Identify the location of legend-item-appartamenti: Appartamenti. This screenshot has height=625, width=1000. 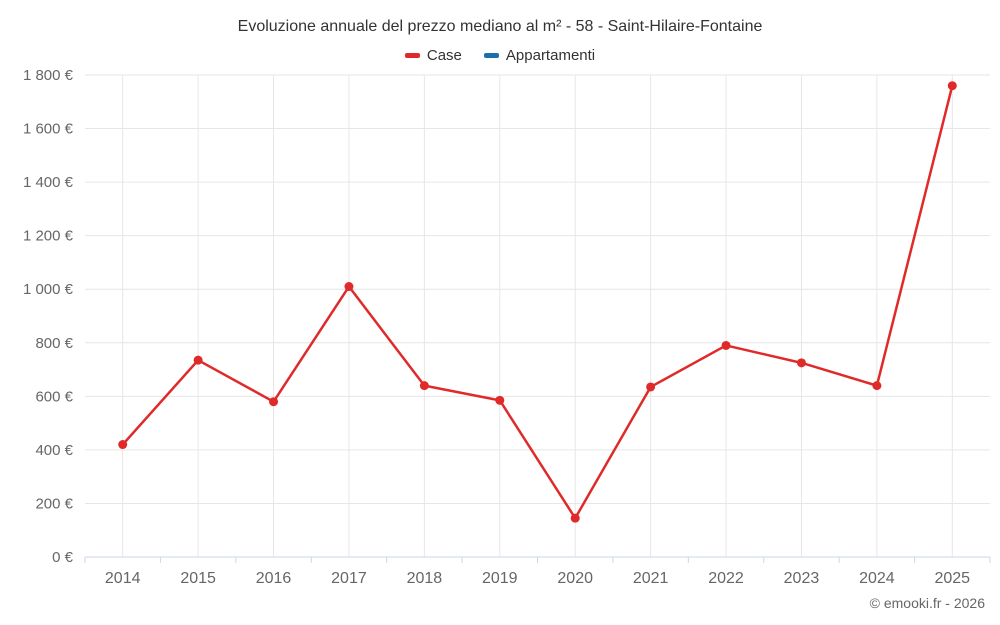
(539, 55).